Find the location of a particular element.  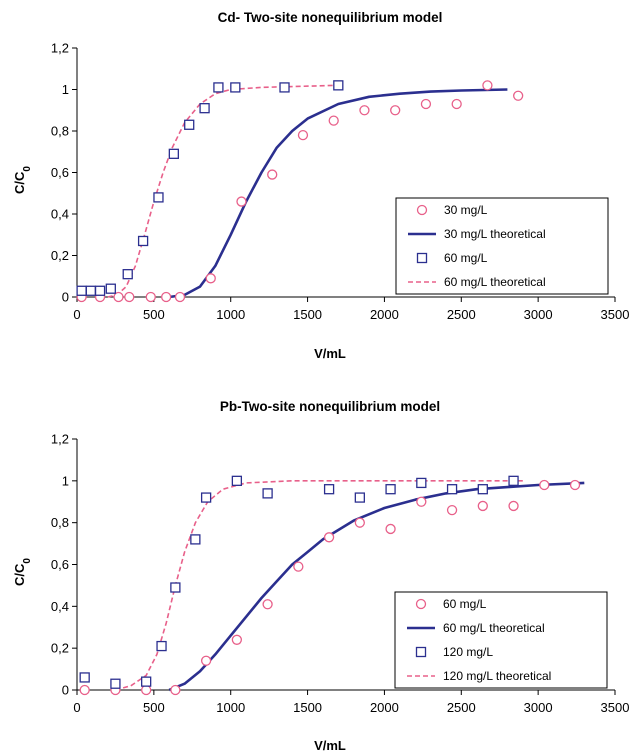

series-line is located at coordinates (223, 191).